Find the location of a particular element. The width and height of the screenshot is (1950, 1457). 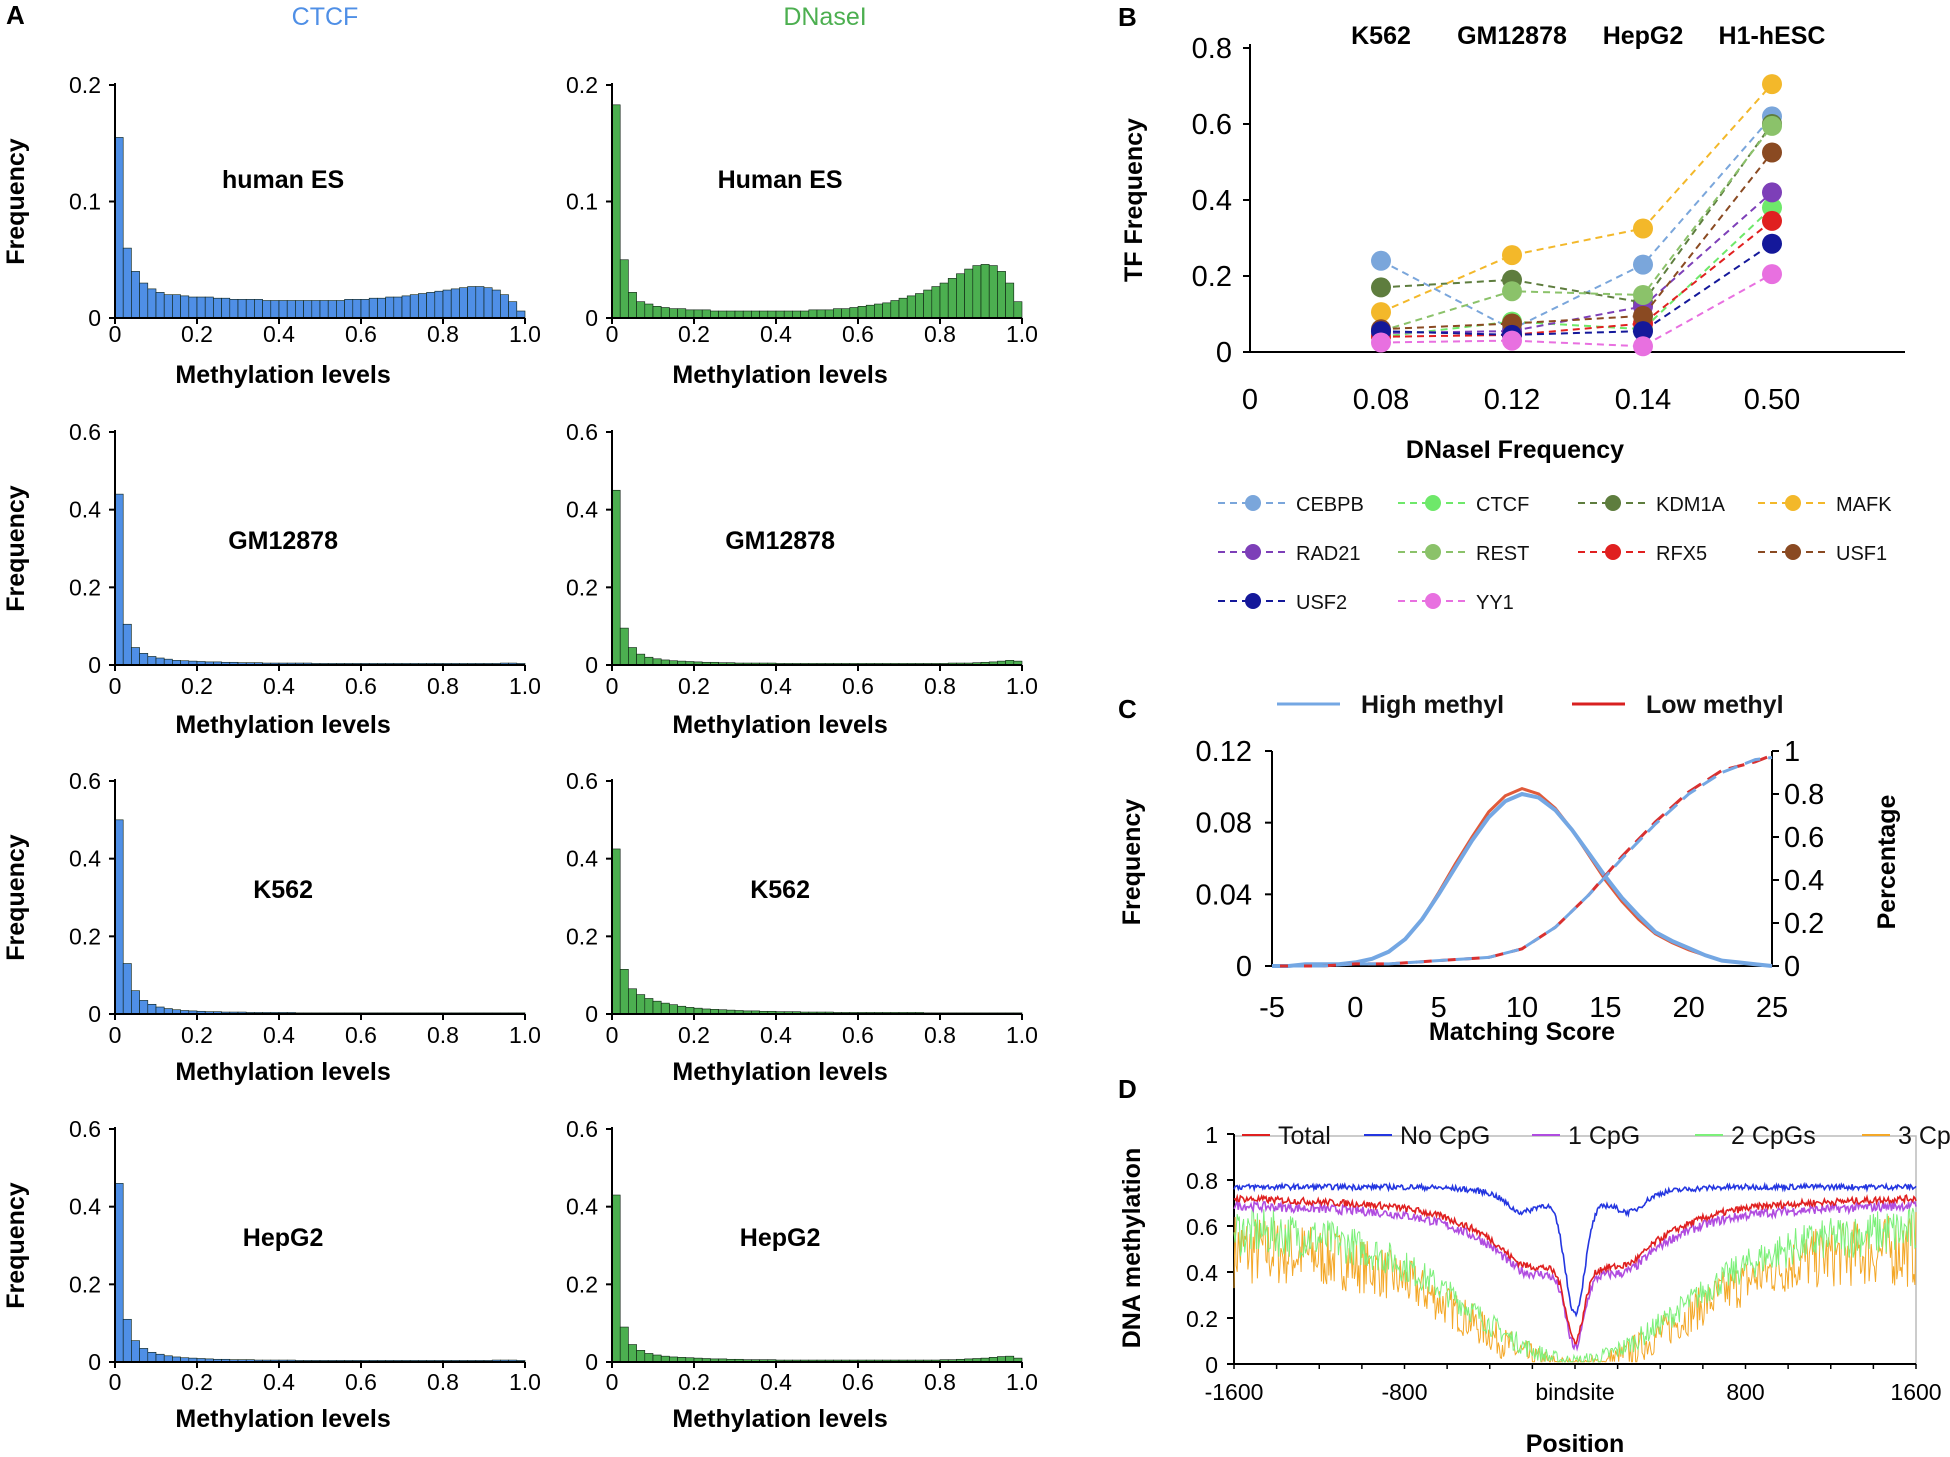

a-r3c0-x-tick-label: 0.4 is located at coordinates (279, 1382).